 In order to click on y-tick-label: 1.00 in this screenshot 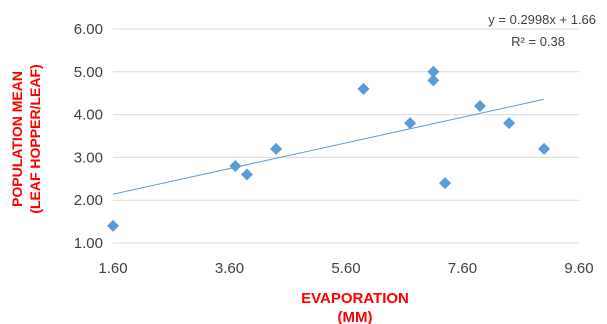, I will do `click(88, 243)`.